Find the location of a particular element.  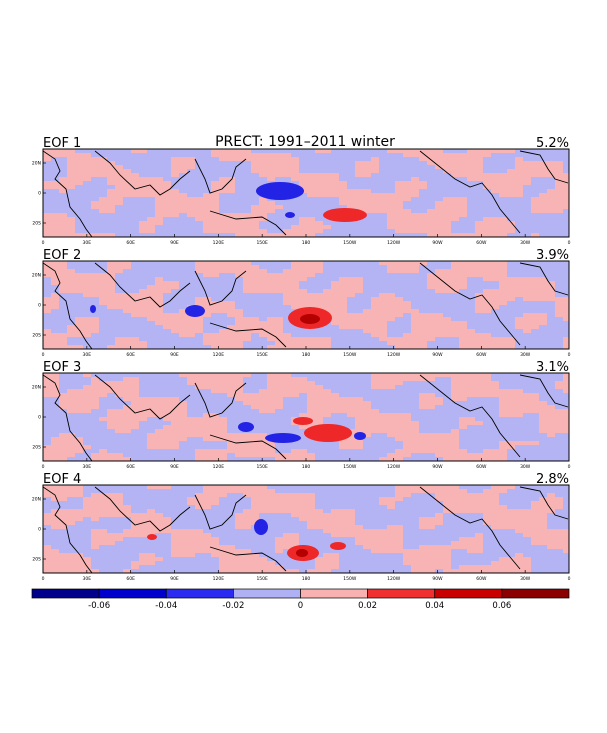

coastline is located at coordinates (470, 416).